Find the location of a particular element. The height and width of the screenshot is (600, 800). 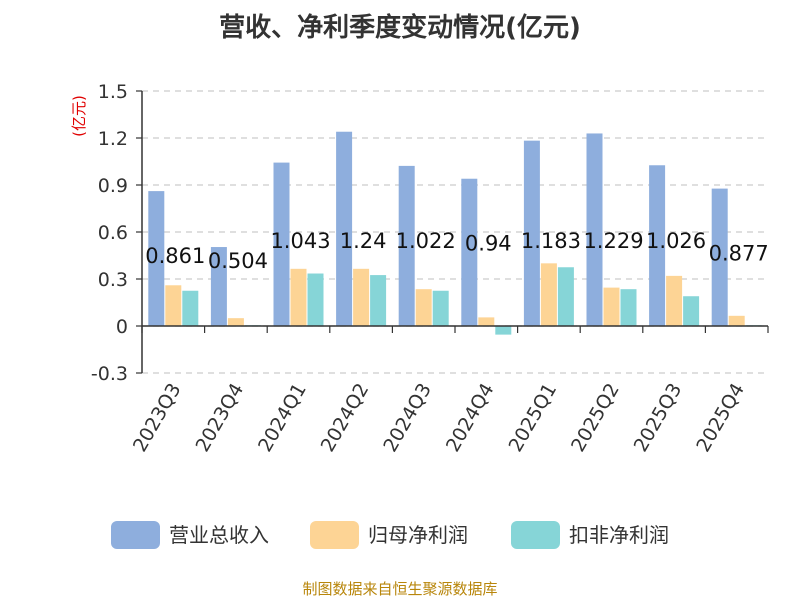

bar-营业总收入-2025Q3 is located at coordinates (657, 245).